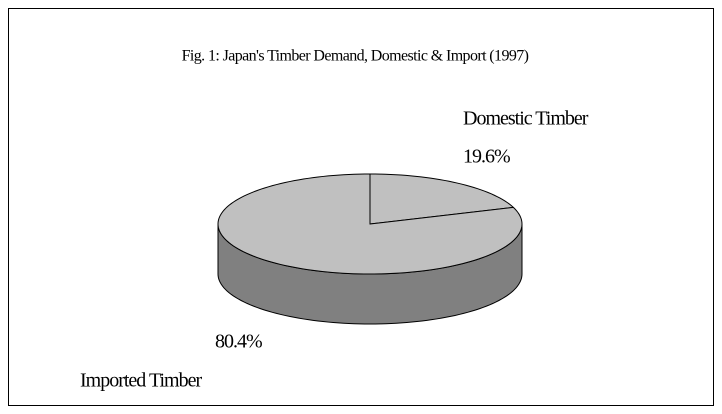 This screenshot has width=722, height=414. Describe the element at coordinates (238, 342) in the screenshot. I see `value-label: 80.4%` at that location.